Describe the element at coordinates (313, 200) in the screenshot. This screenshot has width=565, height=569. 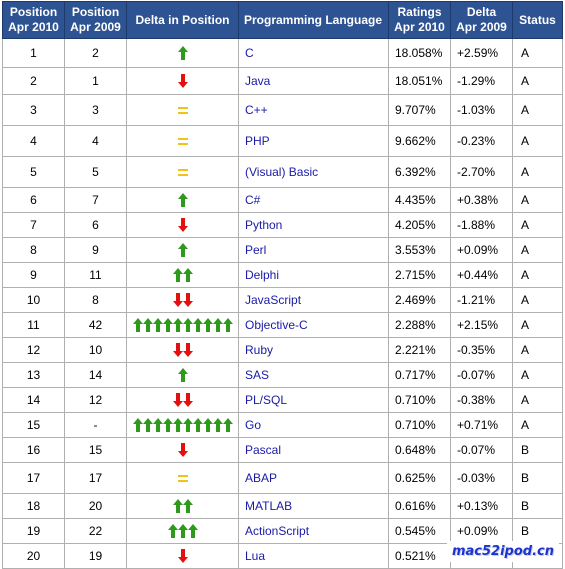
I see `language-cell: C#` at that location.